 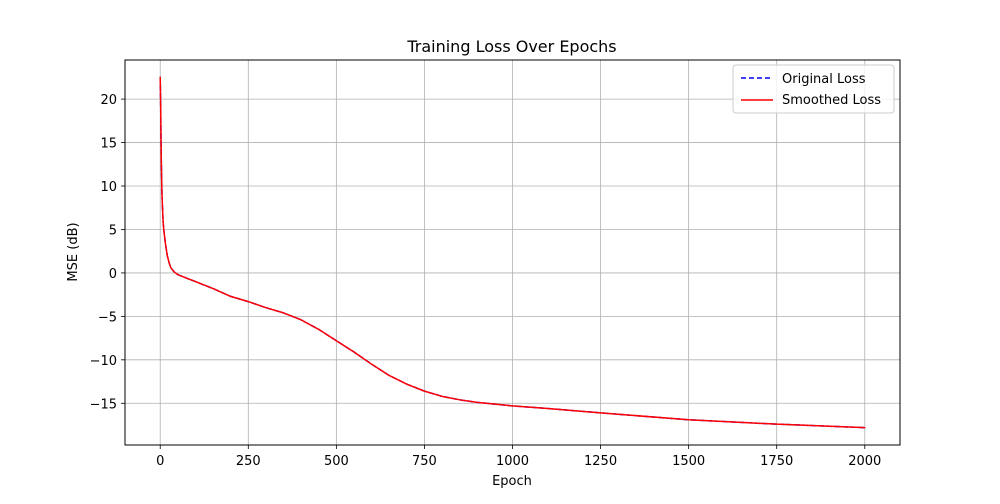 I want to click on y-tick-label: −10, so click(x=103, y=361).